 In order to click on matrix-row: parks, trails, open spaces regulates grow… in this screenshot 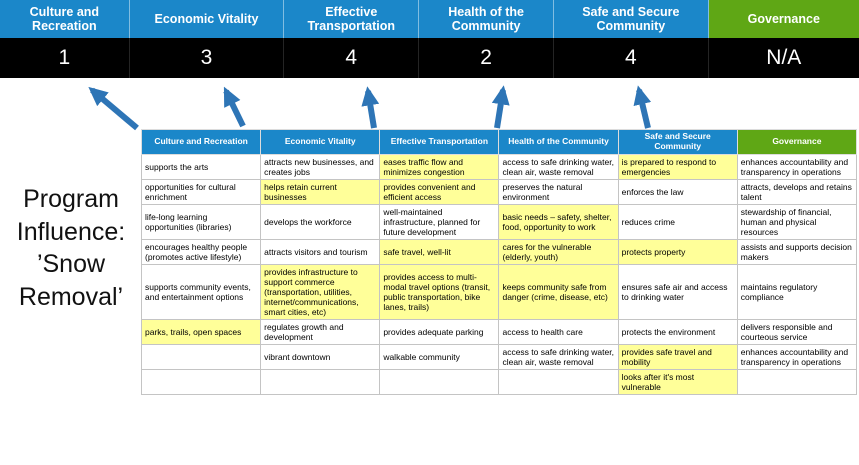, I will do `click(499, 331)`.